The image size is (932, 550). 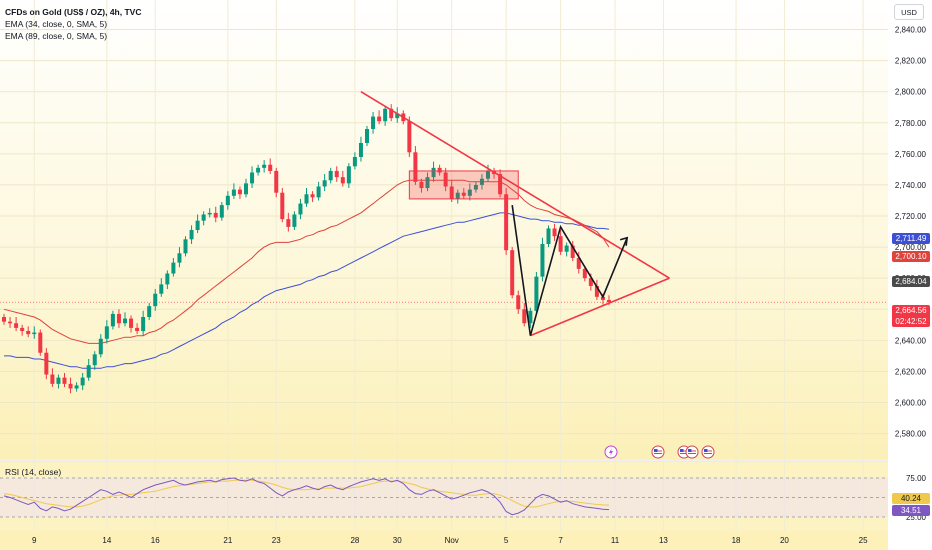 I want to click on ema34-price-badge: 2,700.10, so click(x=911, y=256).